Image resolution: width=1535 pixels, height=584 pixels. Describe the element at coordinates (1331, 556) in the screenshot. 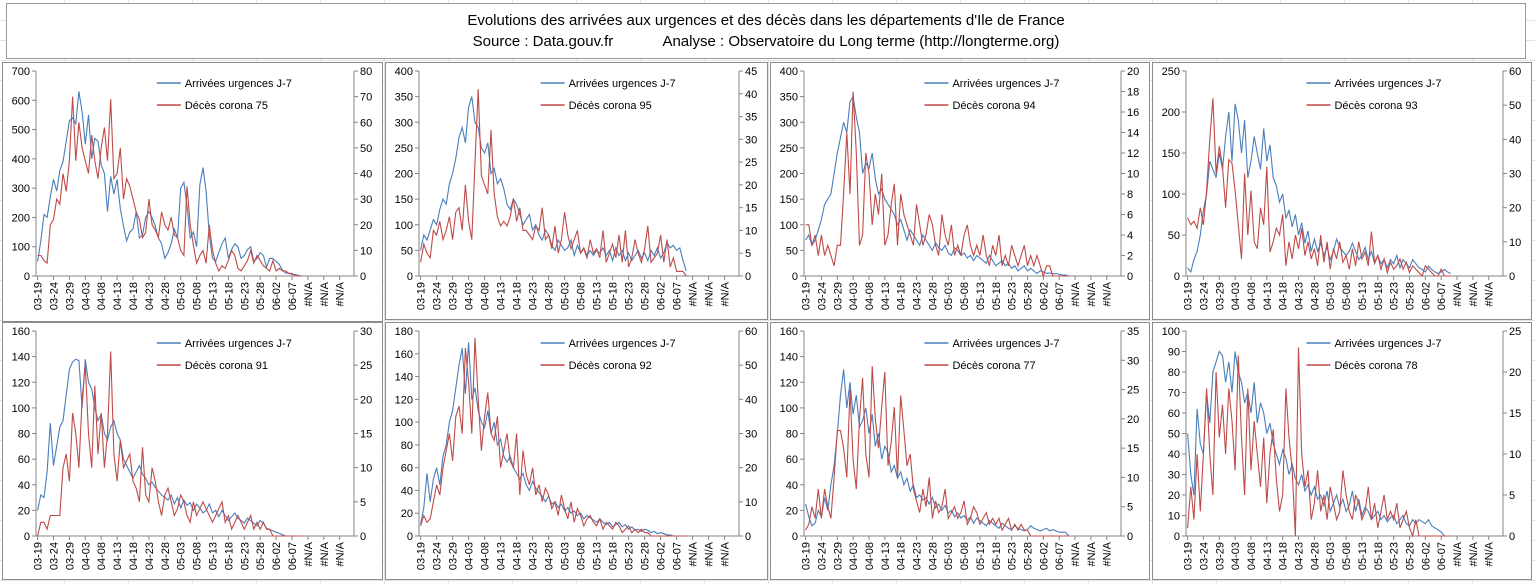

I see `x-tick-label: 05-03` at that location.